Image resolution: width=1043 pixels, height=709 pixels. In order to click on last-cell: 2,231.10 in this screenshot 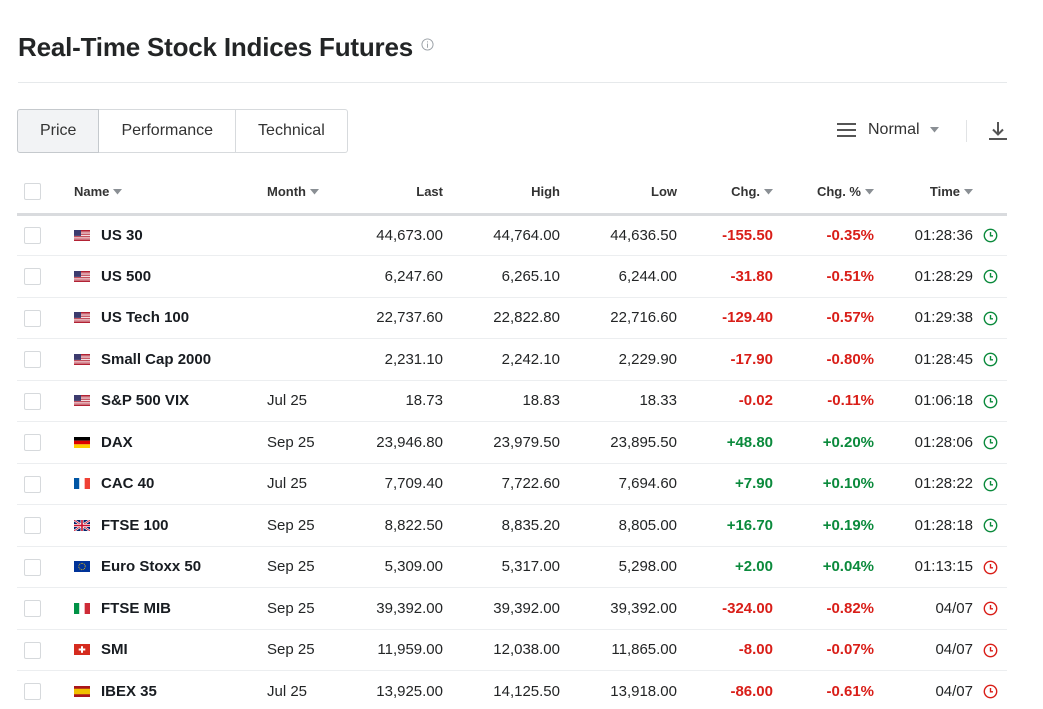, I will do `click(400, 359)`.